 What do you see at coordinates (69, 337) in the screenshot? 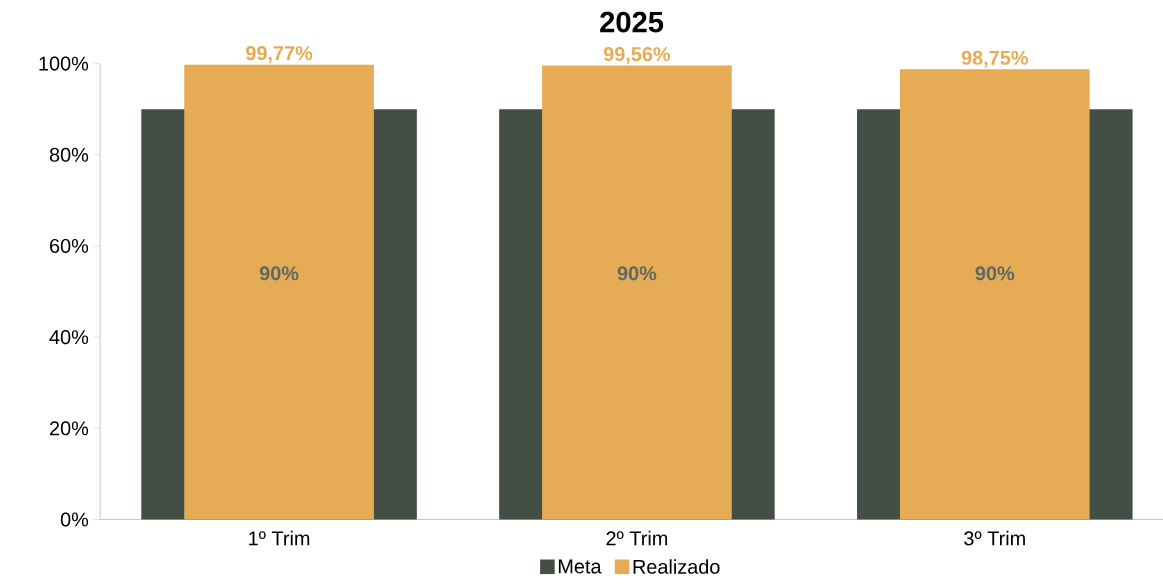
I see `y-tick-label: 40%` at bounding box center [69, 337].